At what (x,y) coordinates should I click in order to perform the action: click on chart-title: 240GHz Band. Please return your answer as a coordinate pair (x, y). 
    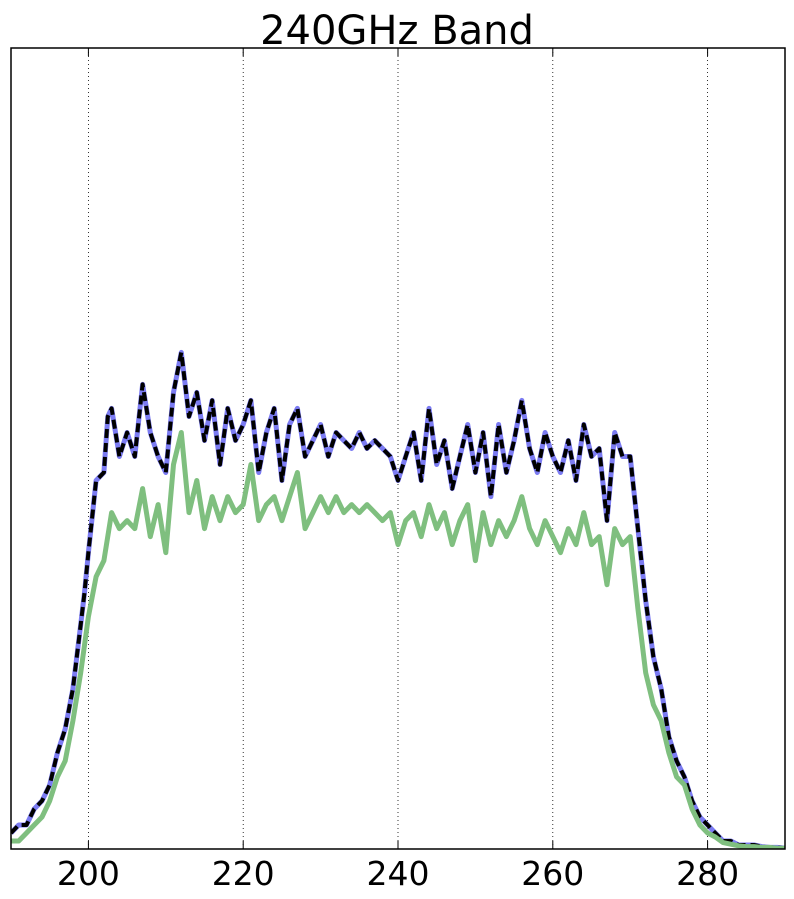
    Looking at the image, I should click on (397, 31).